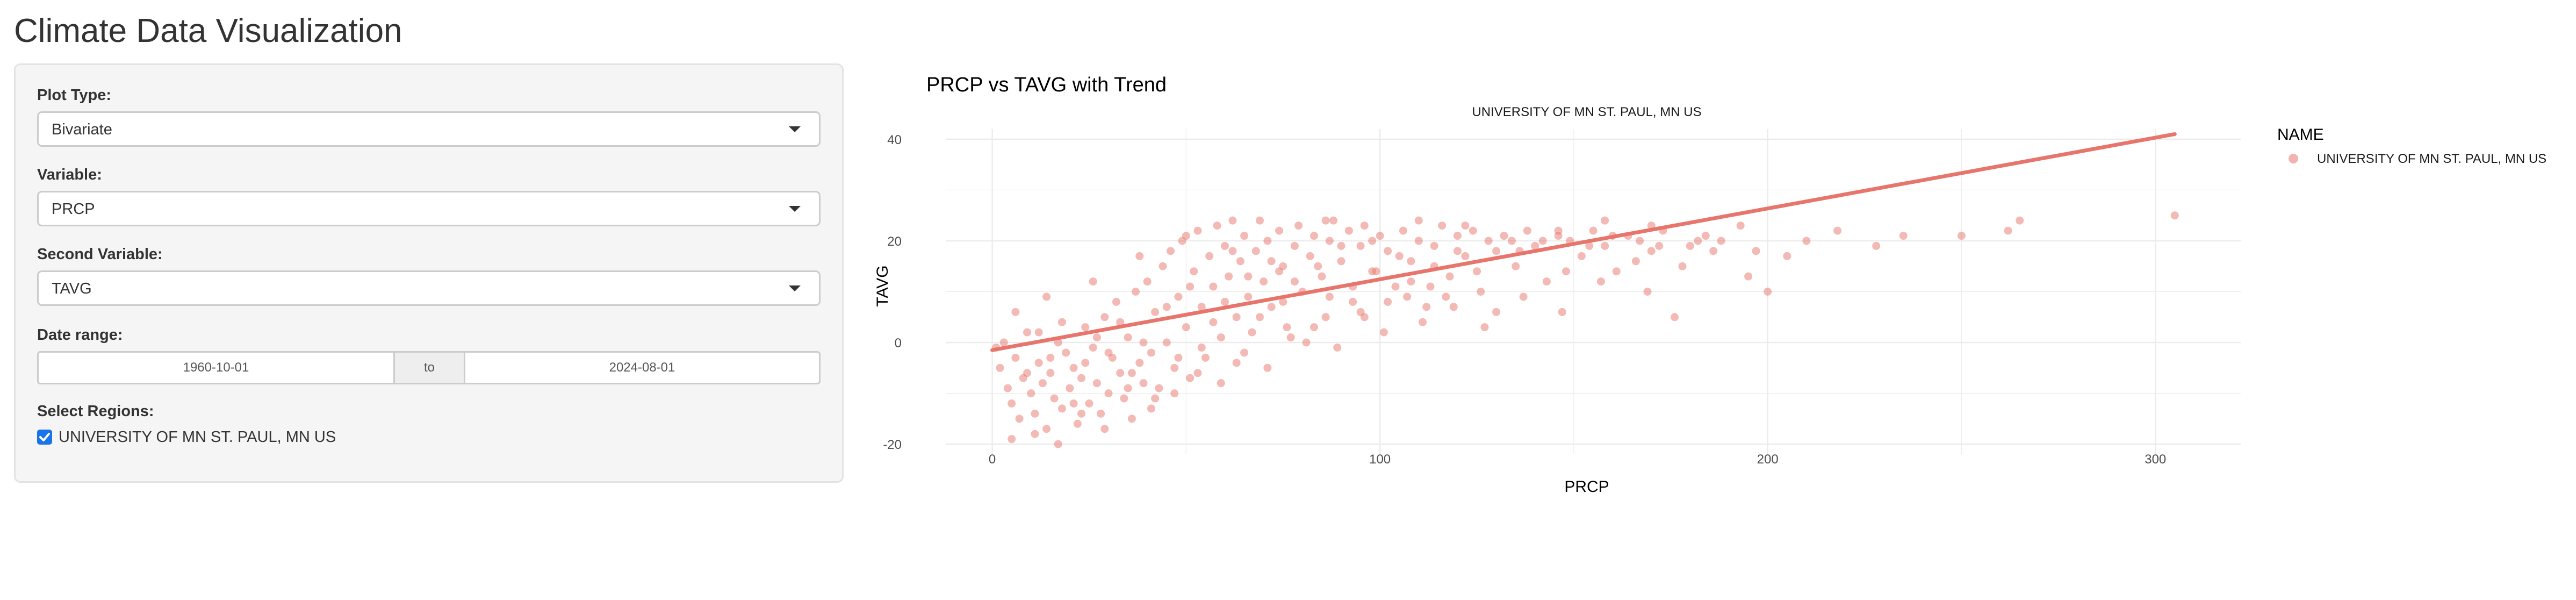  I want to click on legend-entry: UNIVERSITY OF MN ST. PAUL, MN US, so click(2431, 159).